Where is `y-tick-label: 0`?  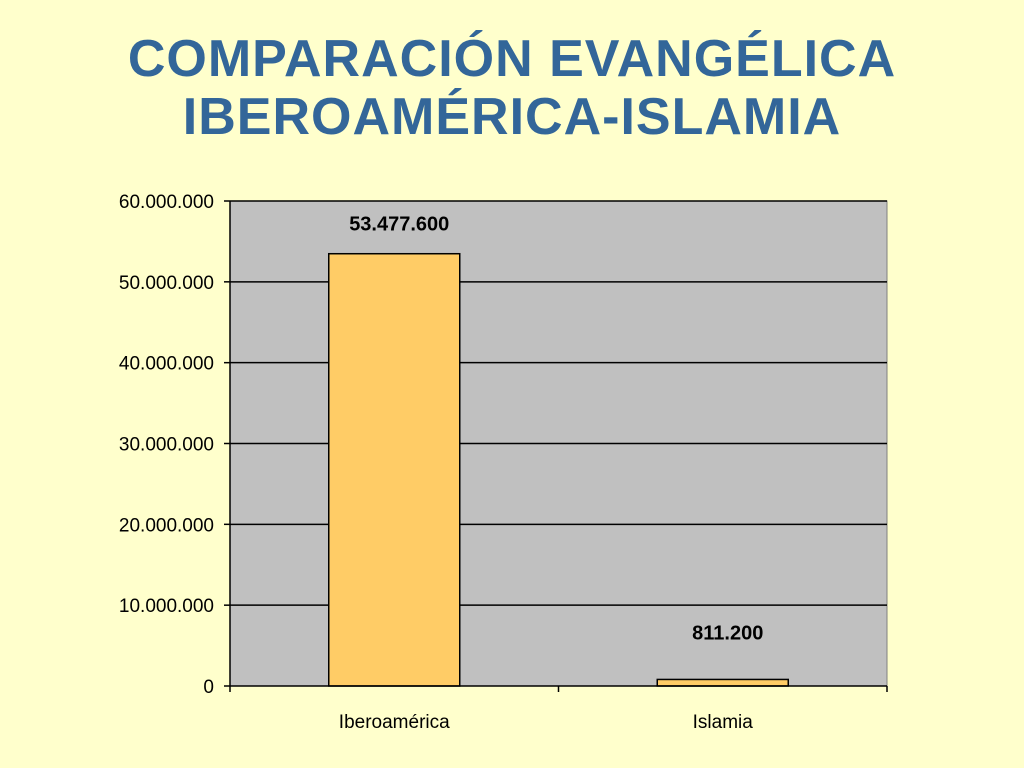 y-tick-label: 0 is located at coordinates (208, 687).